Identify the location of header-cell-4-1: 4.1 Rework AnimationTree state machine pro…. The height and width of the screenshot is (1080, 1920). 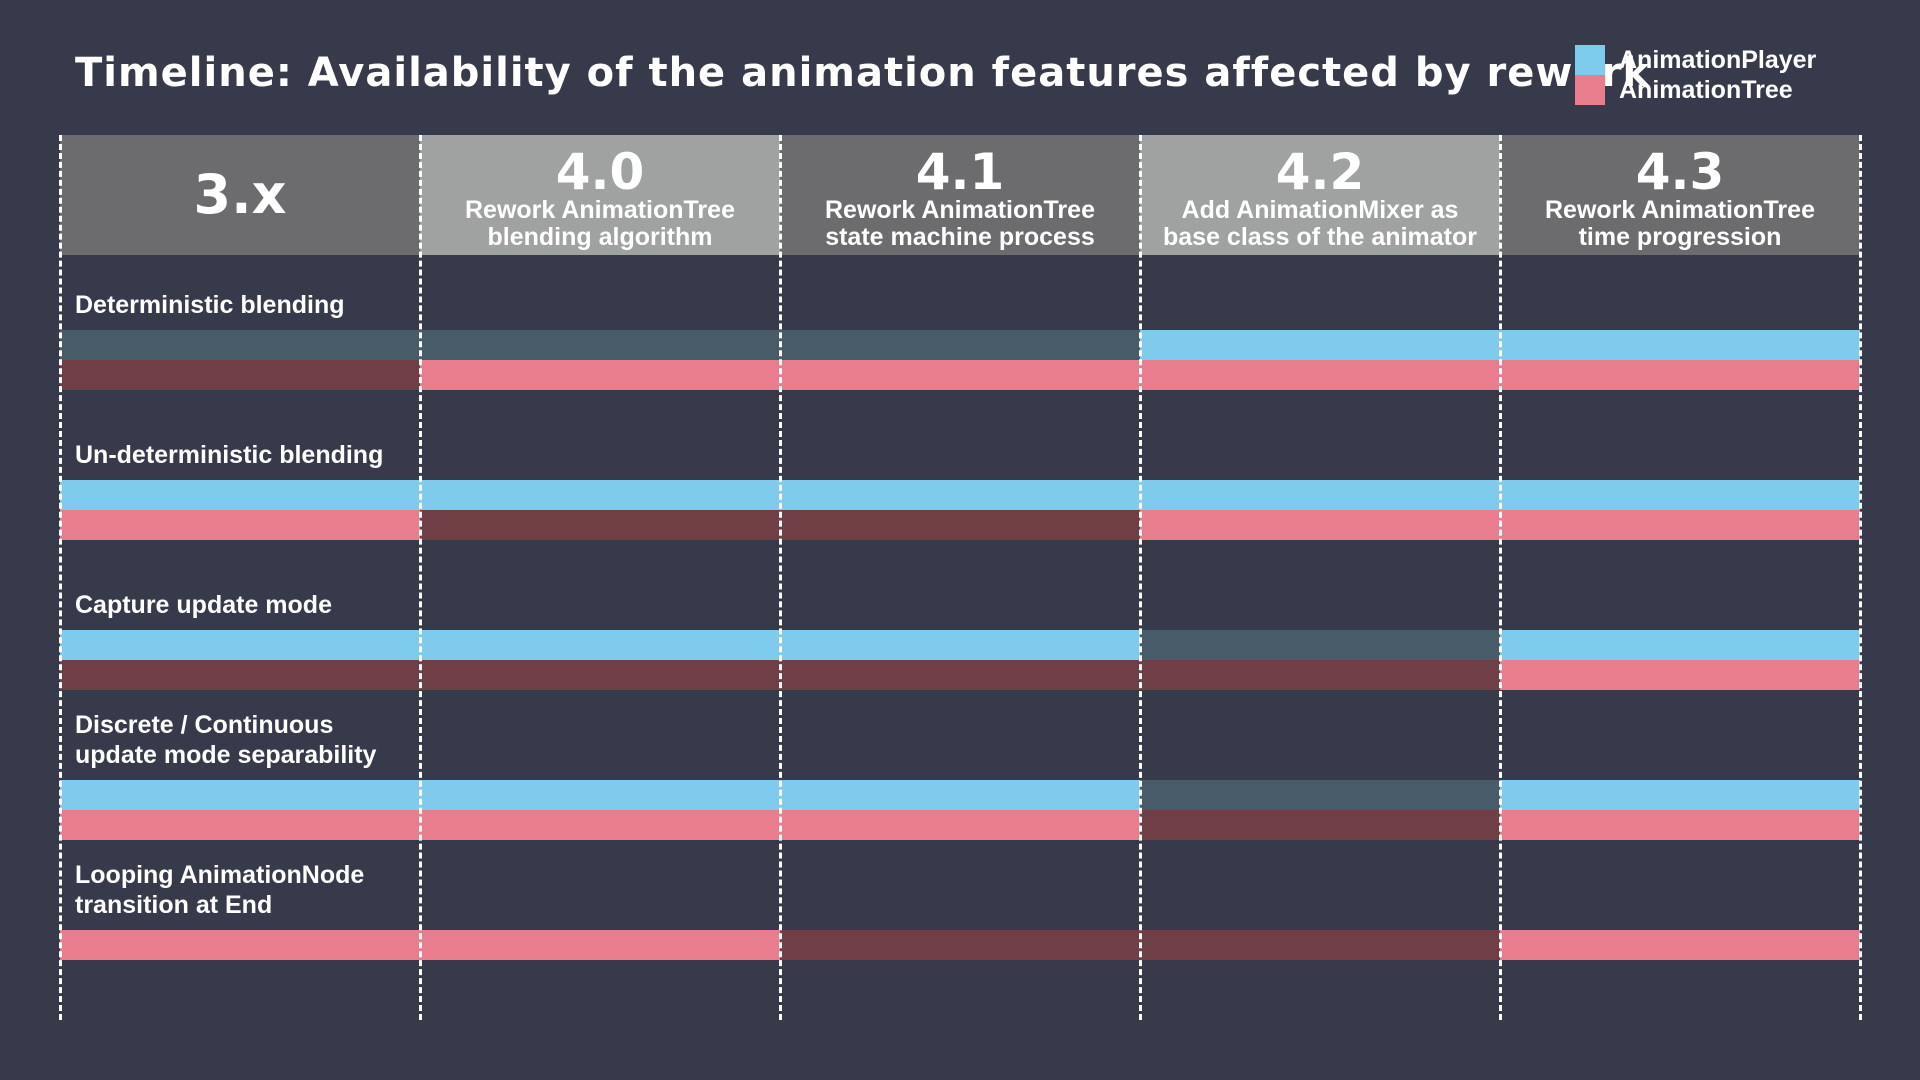
(960, 195).